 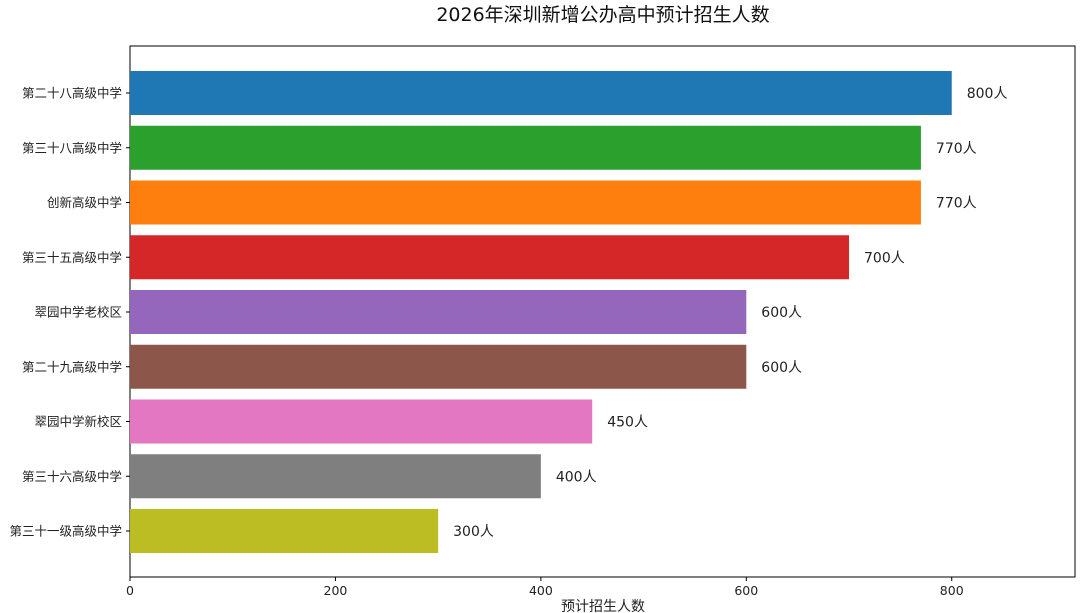 I want to click on category-label: 第三十五高级中学, so click(x=72, y=257).